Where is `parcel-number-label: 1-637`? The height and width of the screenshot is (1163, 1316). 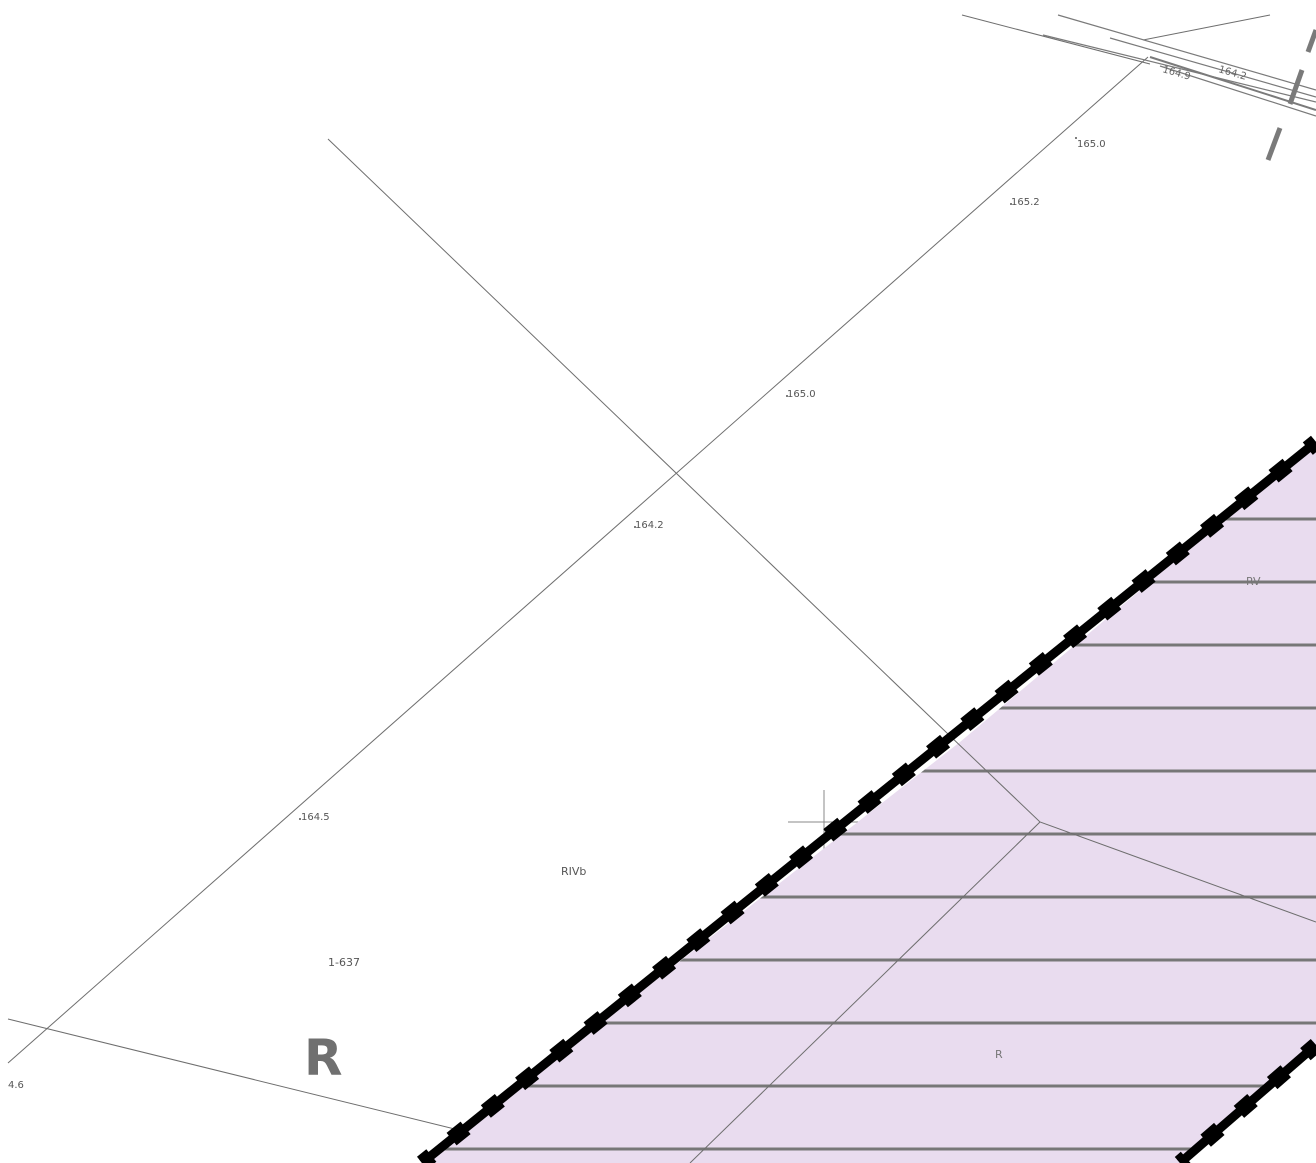
parcel-number-label: 1-637 is located at coordinates (344, 962).